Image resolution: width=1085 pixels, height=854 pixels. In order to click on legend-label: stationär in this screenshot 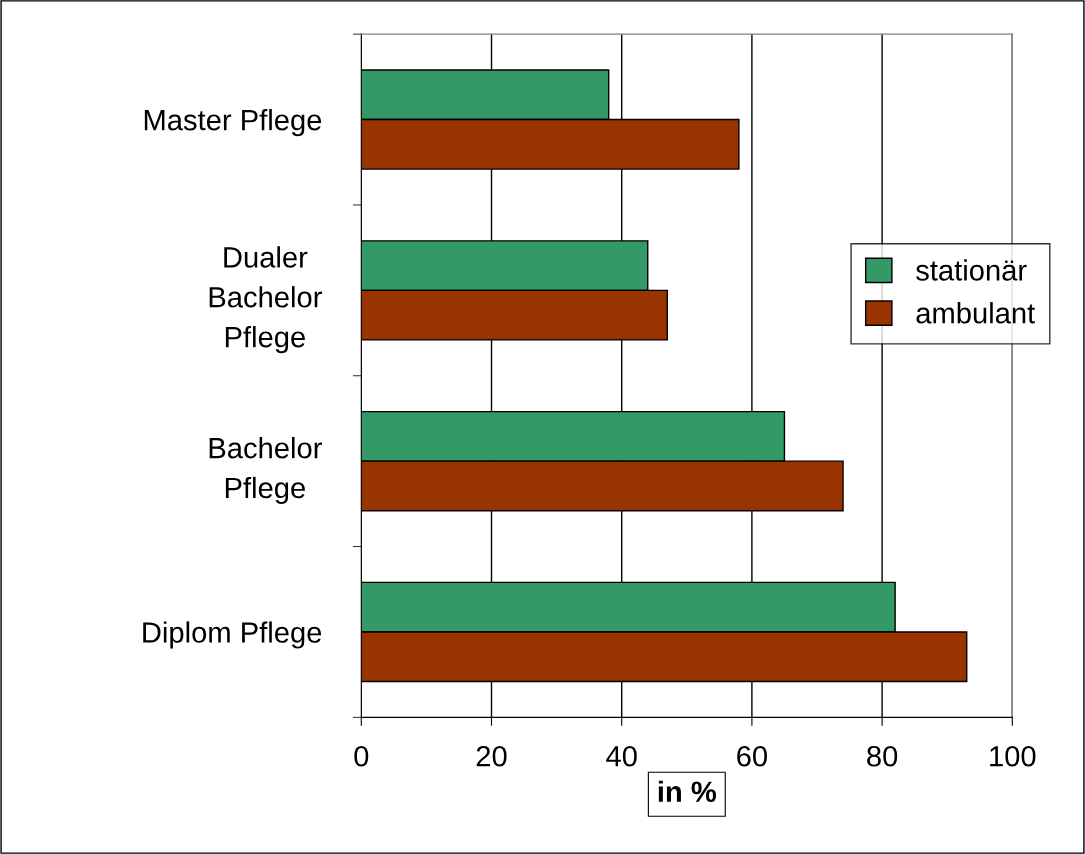, I will do `click(971, 270)`.